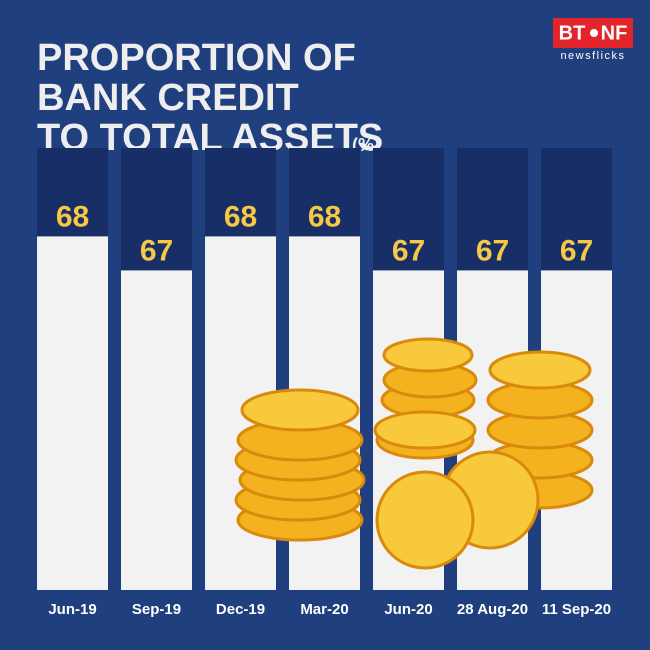 The height and width of the screenshot is (650, 650). Describe the element at coordinates (492, 609) in the screenshot. I see `x-tick-label: 28 Aug-20` at that location.